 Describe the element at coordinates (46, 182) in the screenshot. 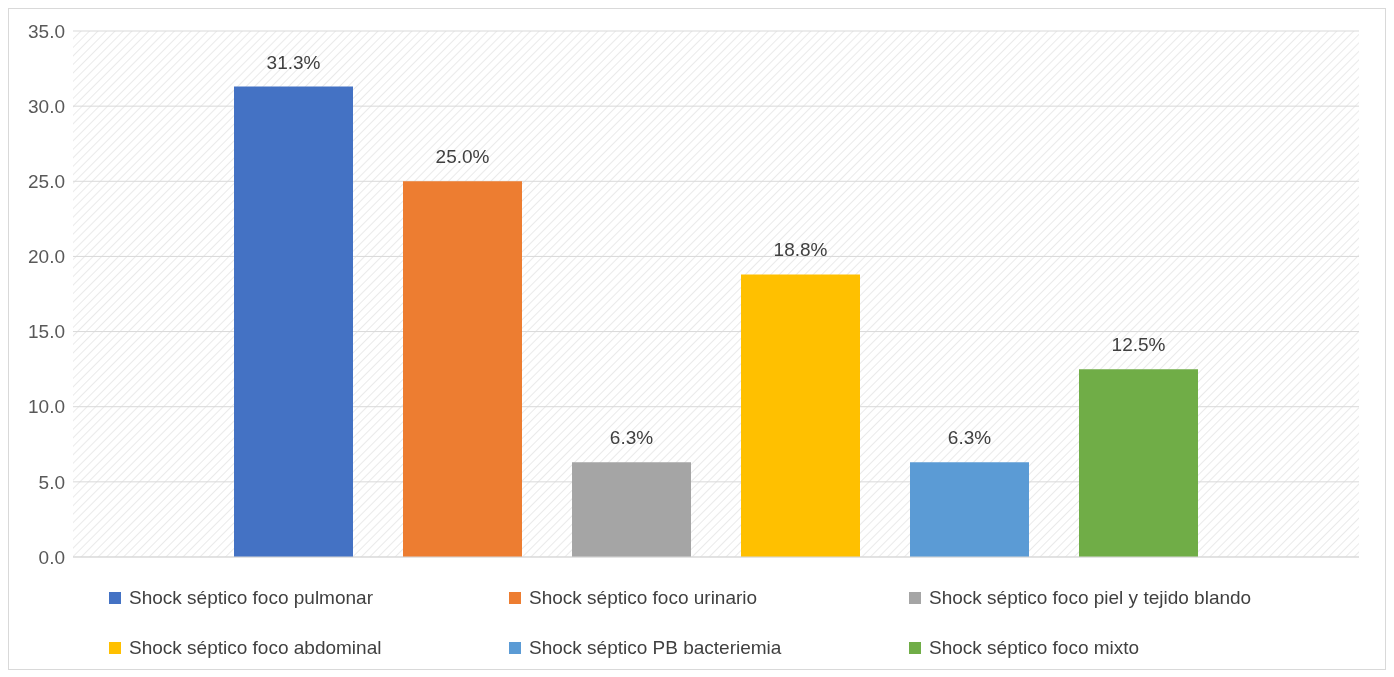

I see `y-tick-label: 25.0` at that location.